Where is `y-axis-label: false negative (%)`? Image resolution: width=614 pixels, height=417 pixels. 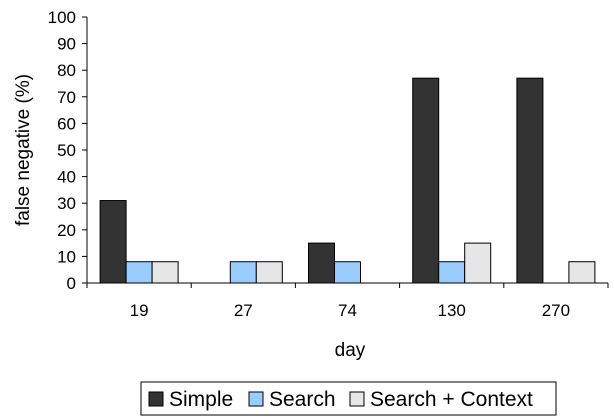
y-axis-label: false negative (%) is located at coordinates (23, 150).